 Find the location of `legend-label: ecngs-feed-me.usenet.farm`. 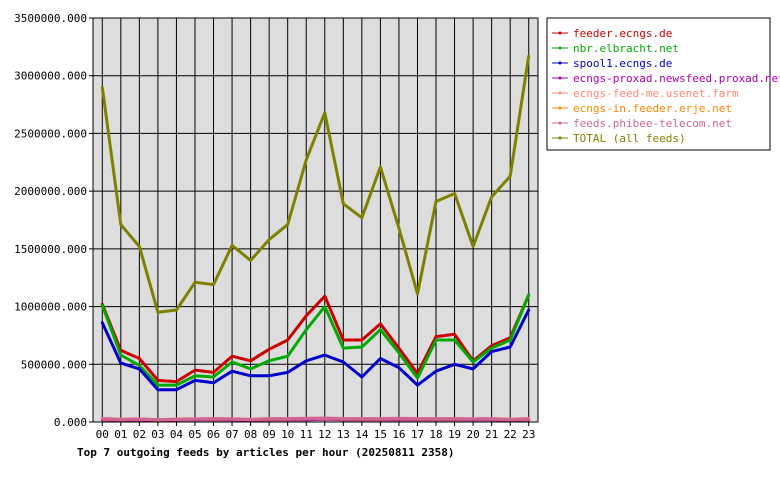

legend-label: ecngs-feed-me.usenet.farm is located at coordinates (656, 93).